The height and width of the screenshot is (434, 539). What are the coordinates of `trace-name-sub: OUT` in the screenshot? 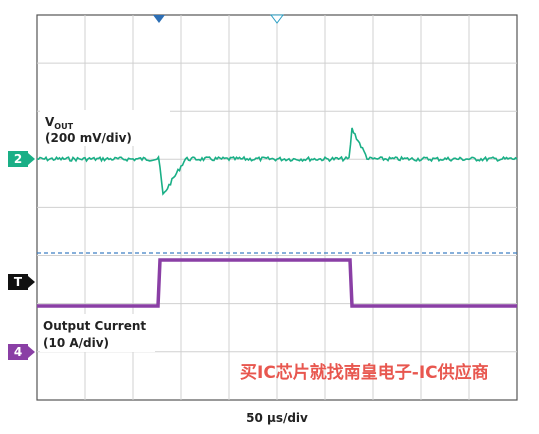 It's located at (63, 126).